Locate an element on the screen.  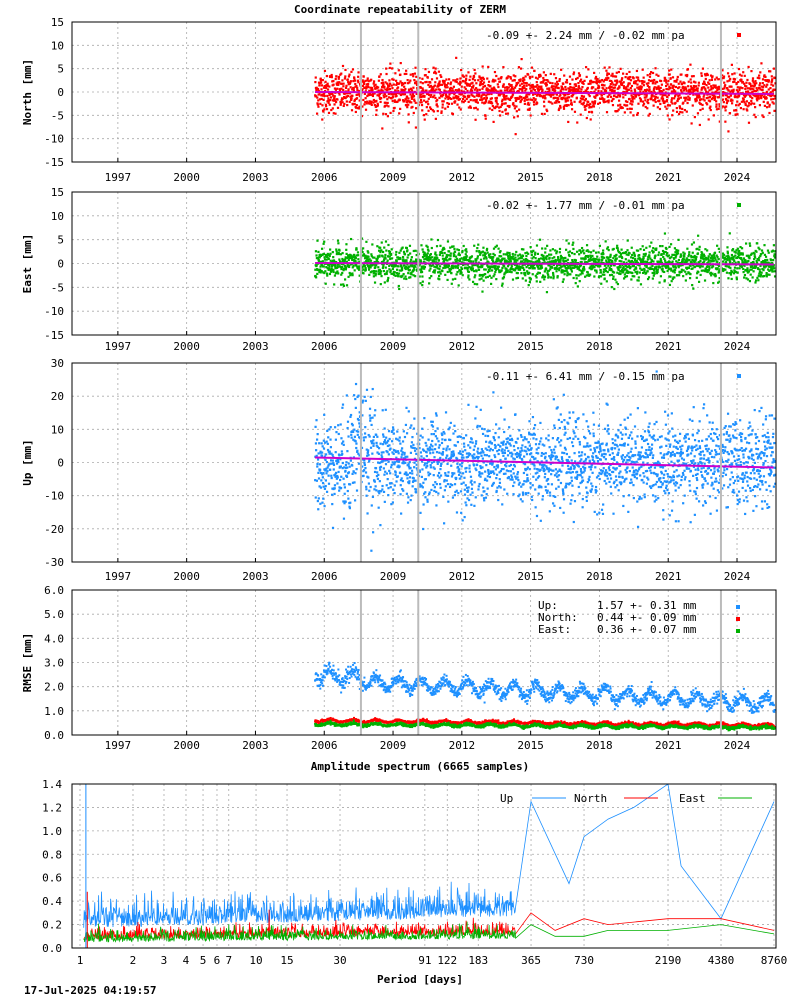
y-tick-label: 10 is located at coordinates (57, 429).